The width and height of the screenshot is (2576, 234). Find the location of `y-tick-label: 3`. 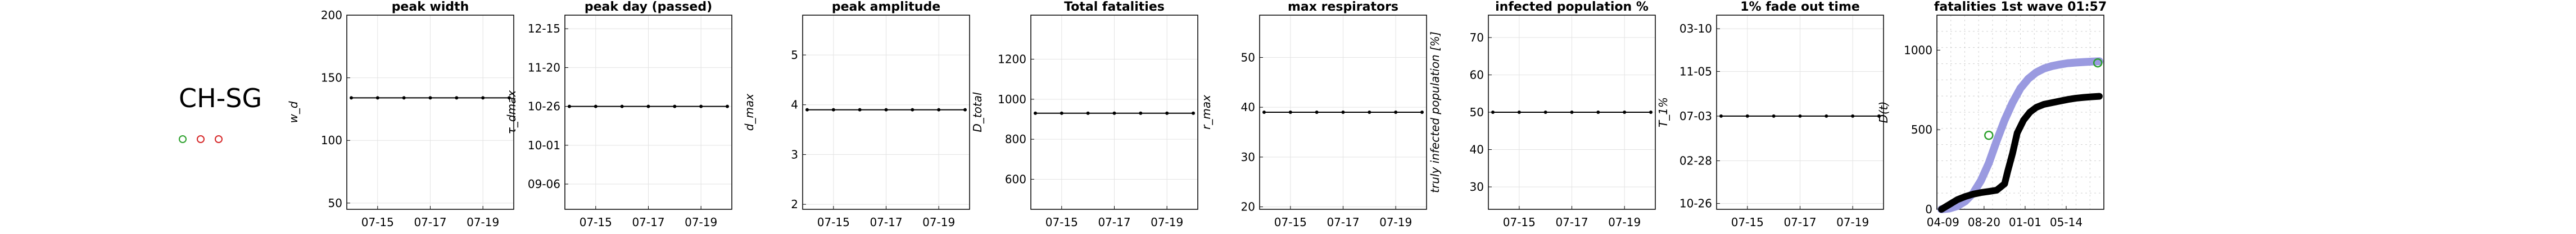

y-tick-label: 3 is located at coordinates (794, 154).